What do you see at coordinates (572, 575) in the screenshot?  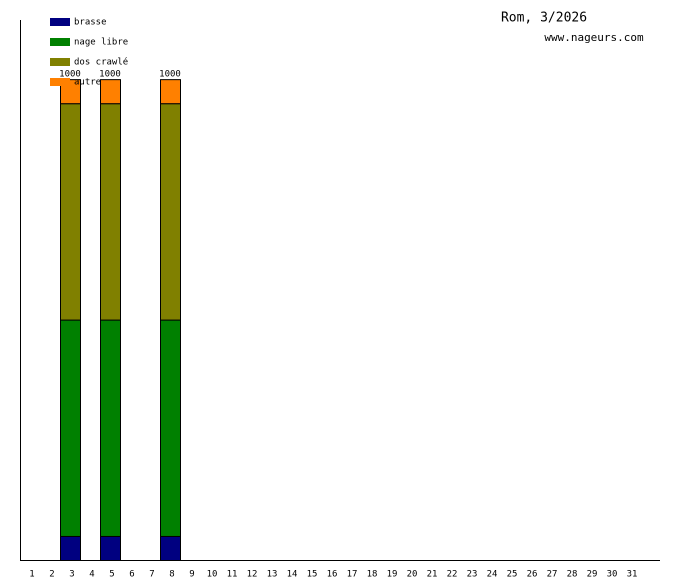 I see `x-tick-label: 28` at bounding box center [572, 575].